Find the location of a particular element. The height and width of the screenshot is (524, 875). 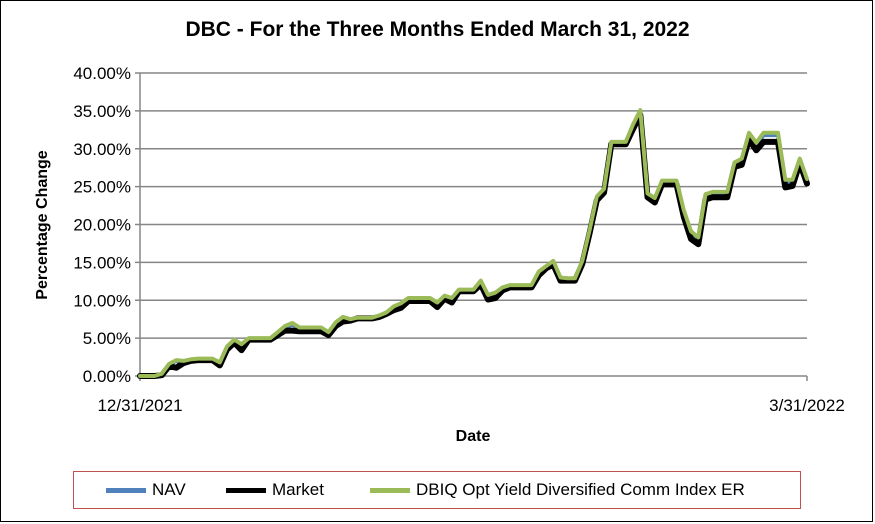

x-axis-label: Date is located at coordinates (473, 436).